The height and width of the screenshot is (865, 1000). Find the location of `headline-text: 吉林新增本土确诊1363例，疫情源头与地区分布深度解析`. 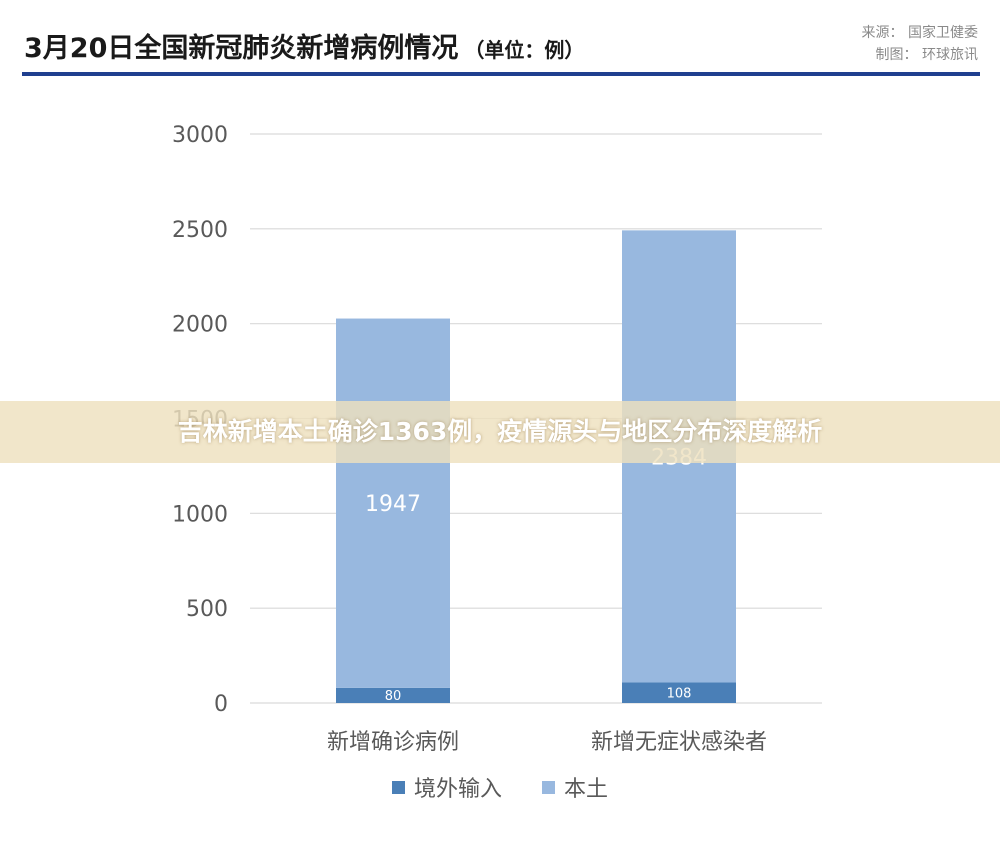

headline-text: 吉林新增本土确诊1363例，疫情源头与地区分布深度解析 is located at coordinates (500, 431).